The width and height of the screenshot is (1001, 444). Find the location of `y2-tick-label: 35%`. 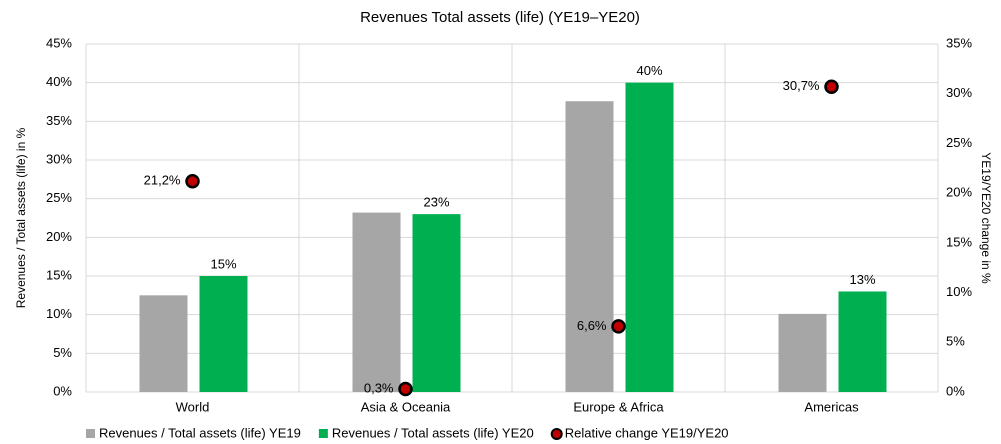

y2-tick-label: 35% is located at coordinates (959, 42).